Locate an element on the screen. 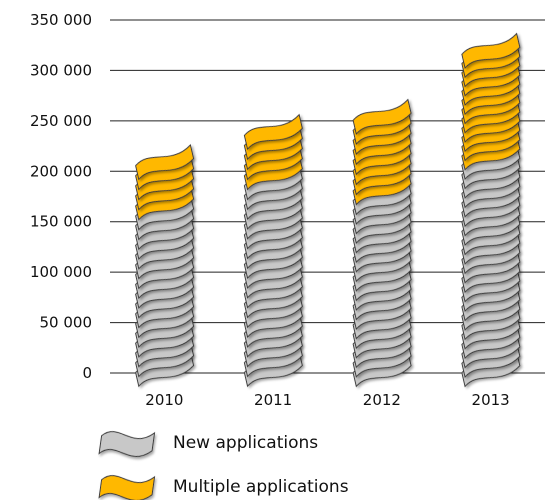  x-tick-label: 2010 is located at coordinates (164, 400).